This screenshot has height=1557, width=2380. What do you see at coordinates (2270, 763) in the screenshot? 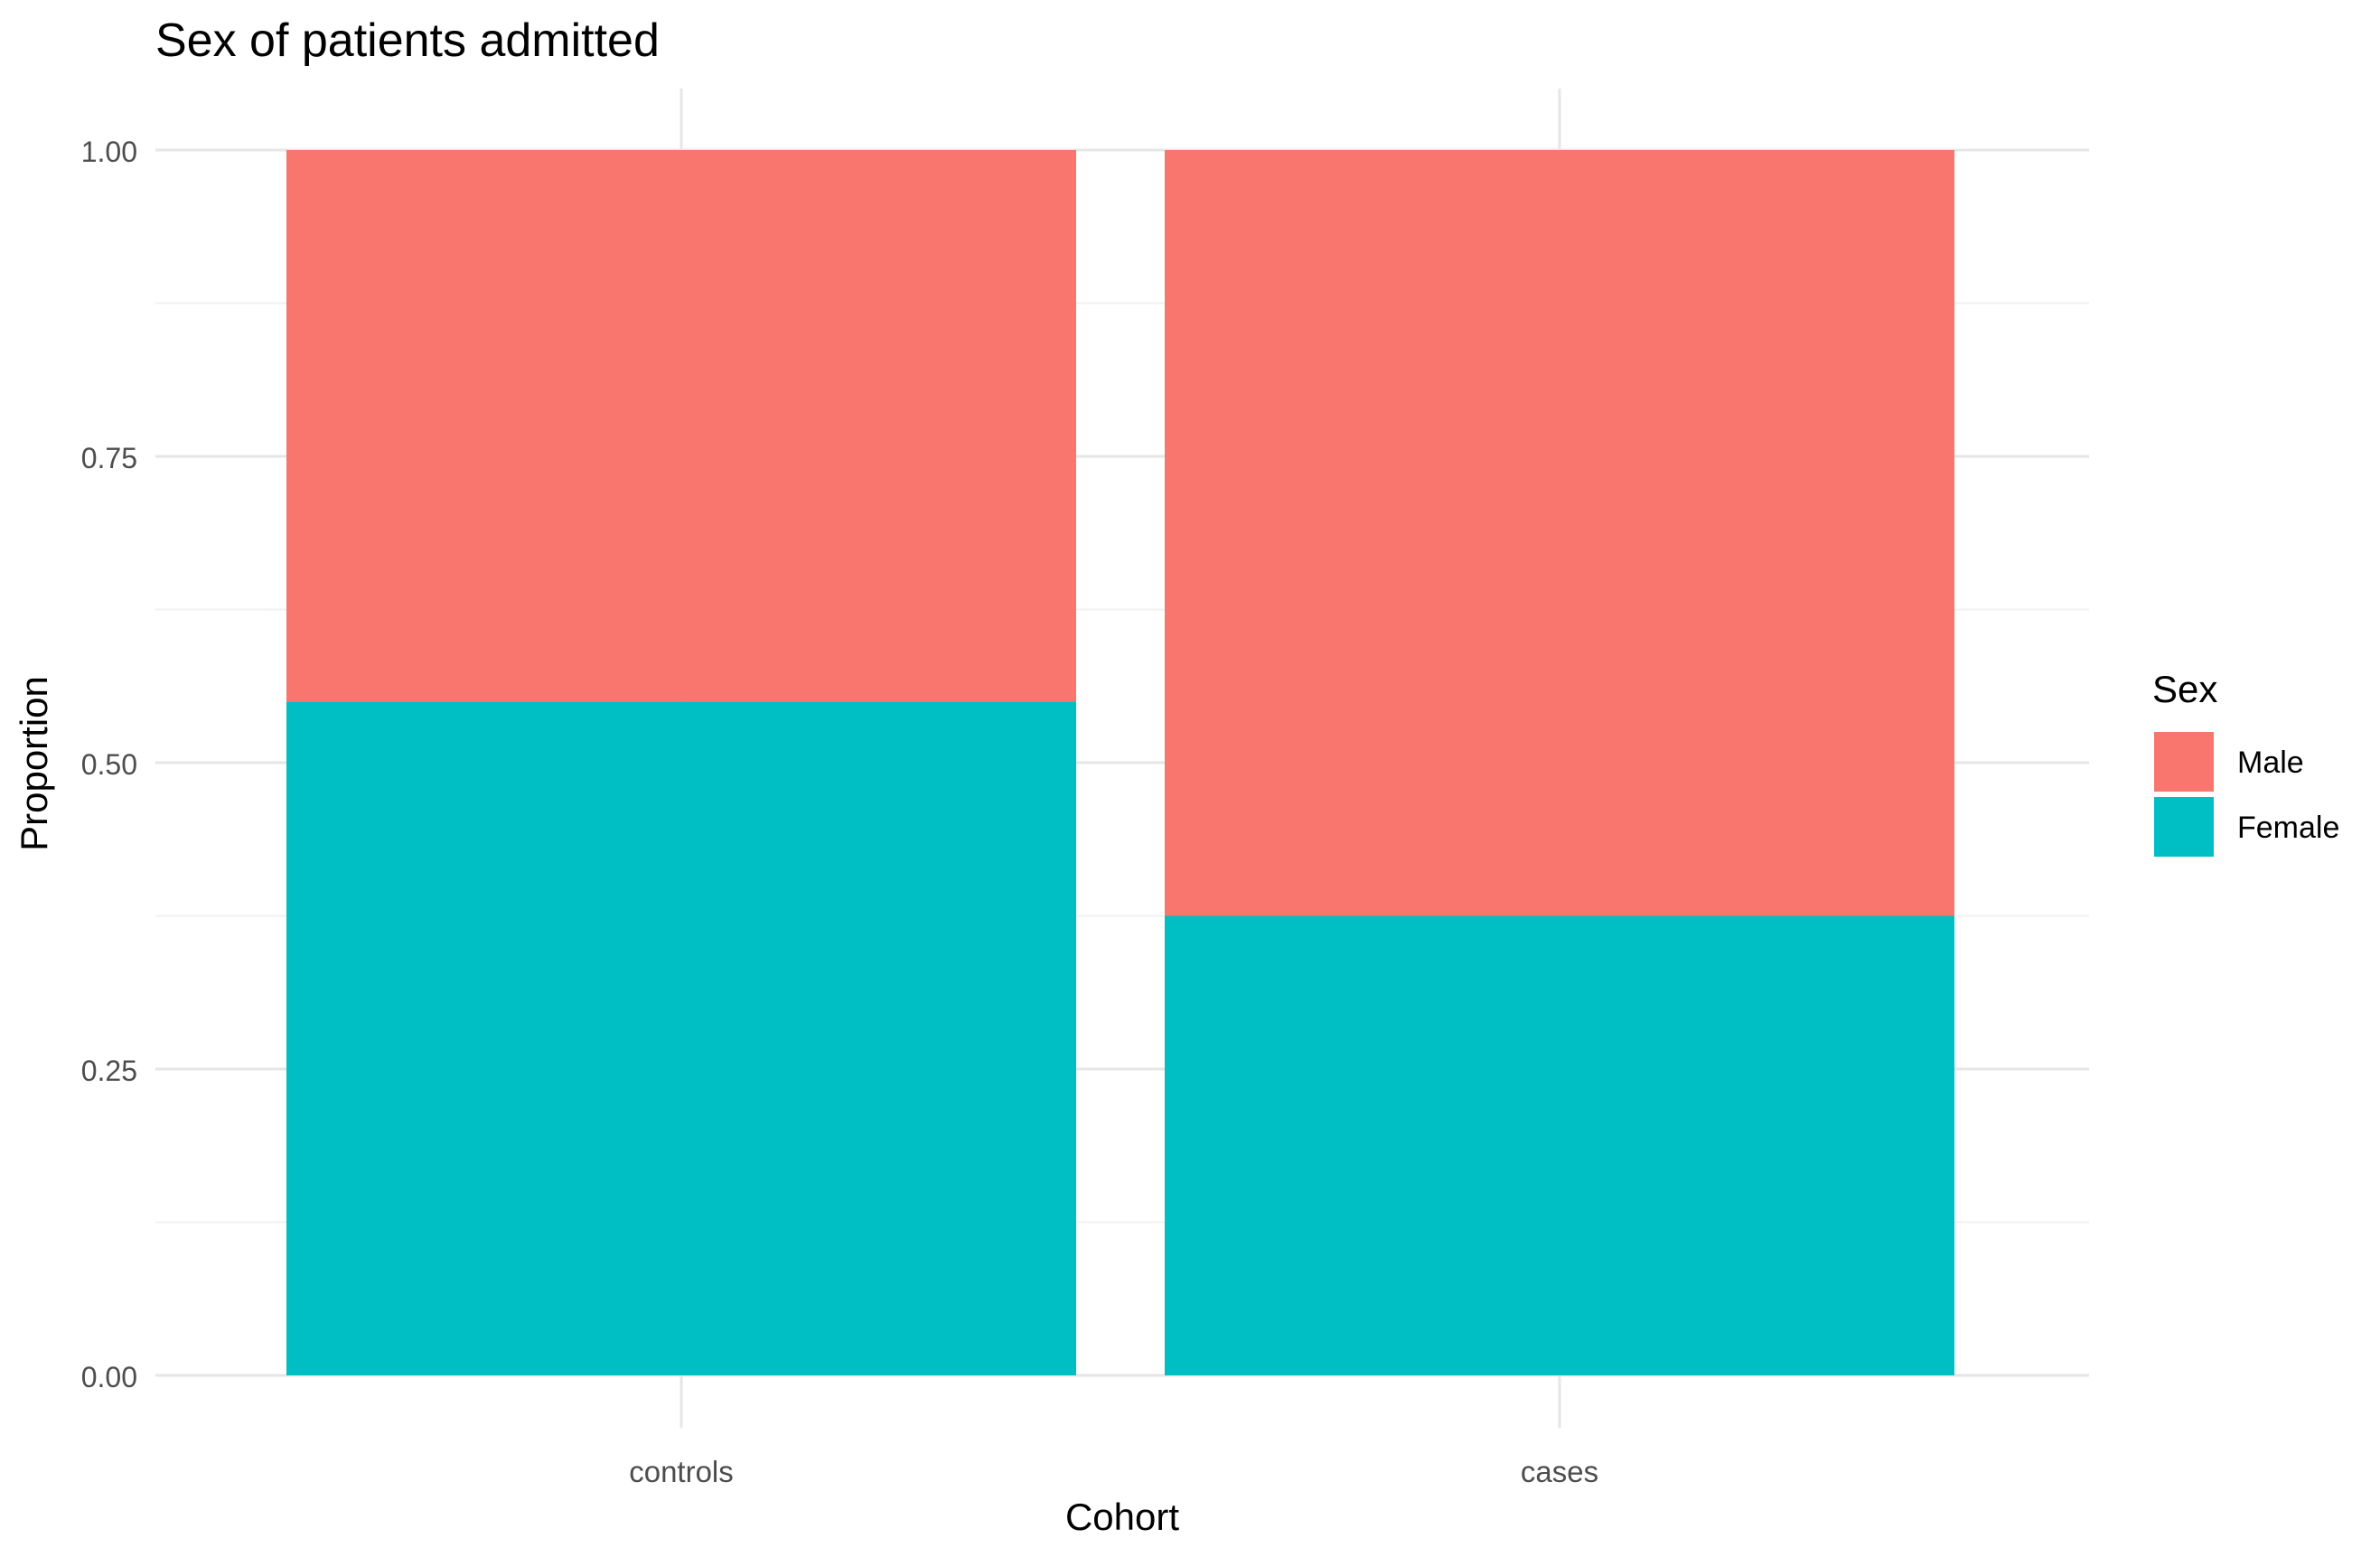
I see `legend-label-male: Male` at bounding box center [2270, 763].